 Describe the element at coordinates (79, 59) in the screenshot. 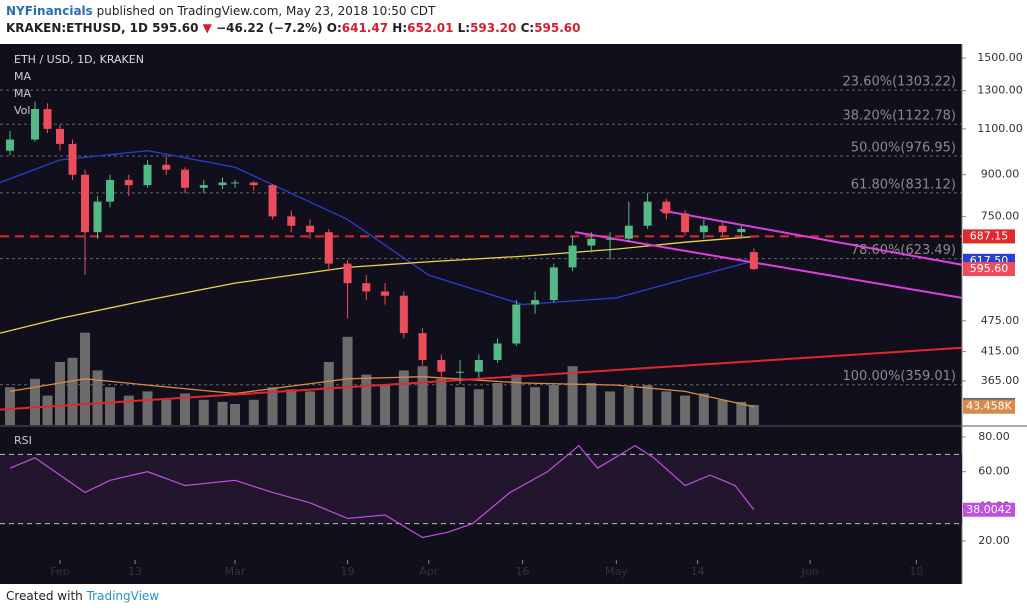

I see `chart-title: ETH / USD, 1D, KRAKEN` at that location.